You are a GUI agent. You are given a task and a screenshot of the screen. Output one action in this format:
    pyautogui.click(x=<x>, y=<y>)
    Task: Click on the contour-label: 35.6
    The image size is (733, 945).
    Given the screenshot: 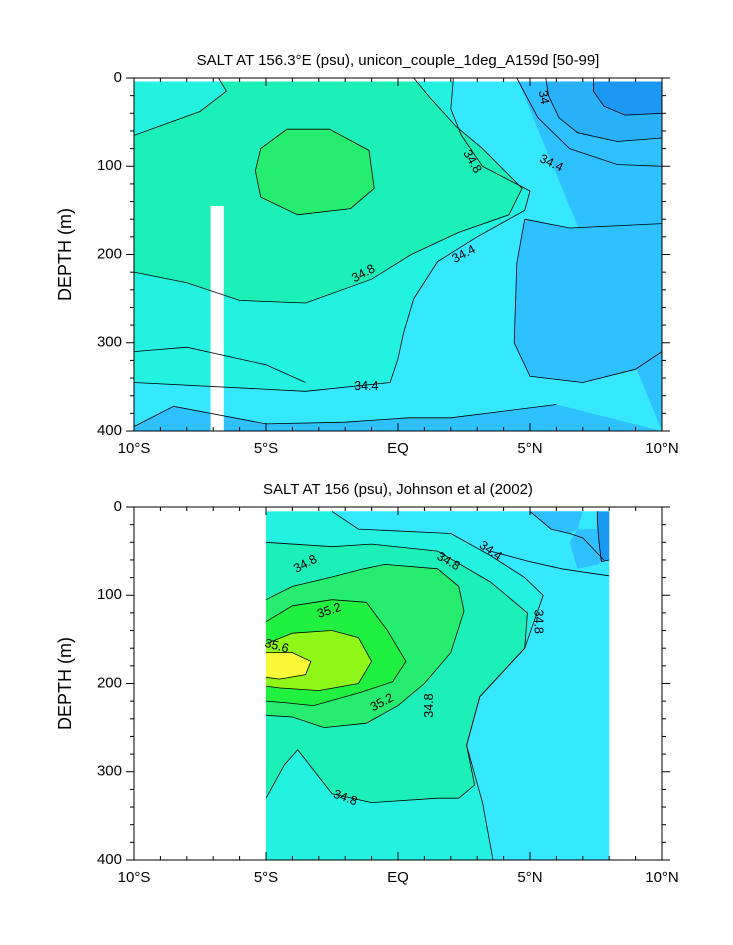 What is the action you would take?
    pyautogui.click(x=276, y=646)
    